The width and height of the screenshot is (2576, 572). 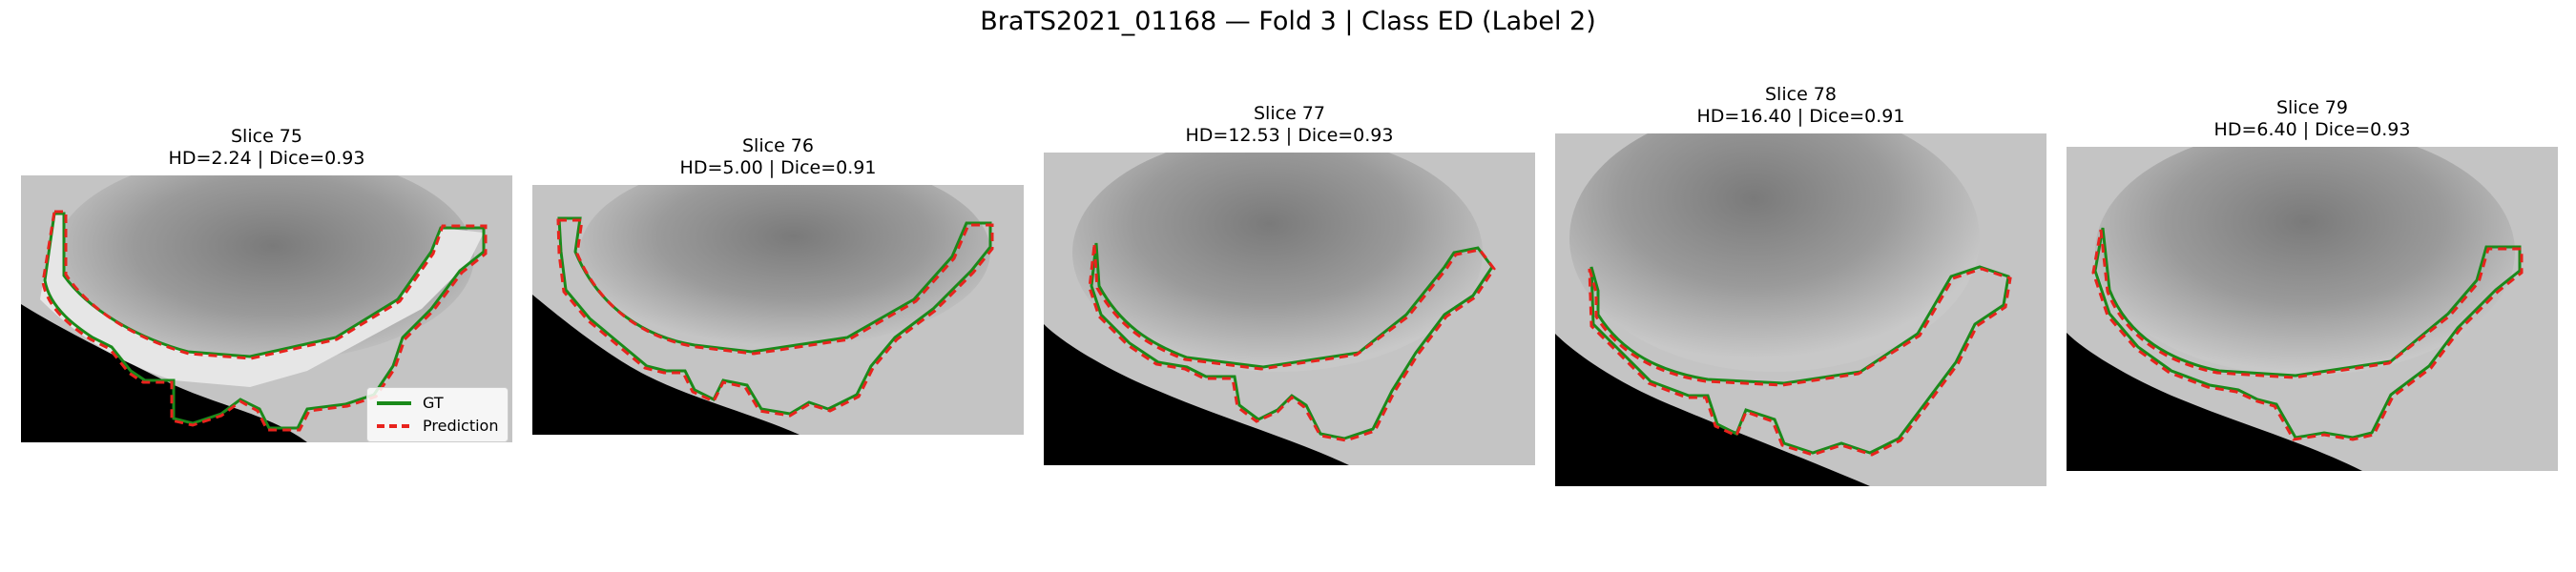 I want to click on slice-label: Slice 76, so click(x=778, y=145).